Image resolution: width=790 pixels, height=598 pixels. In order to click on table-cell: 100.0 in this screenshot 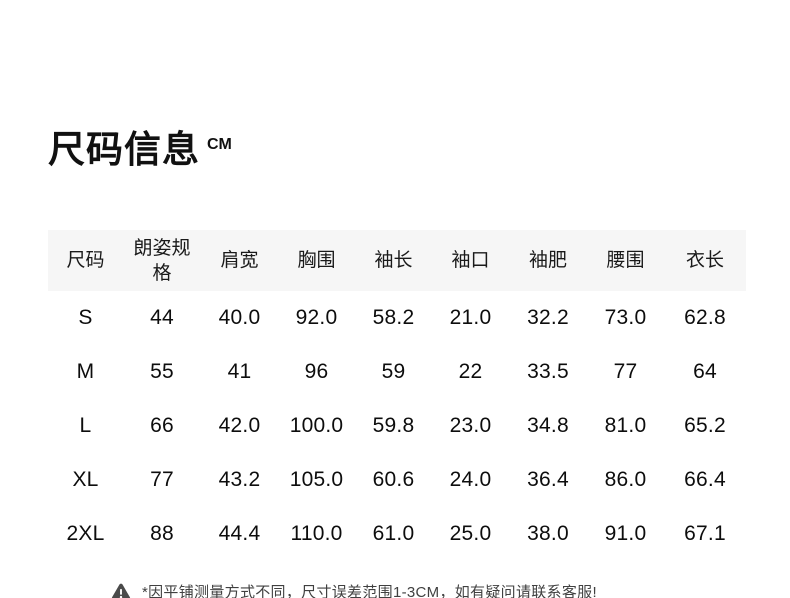, I will do `click(316, 425)`.